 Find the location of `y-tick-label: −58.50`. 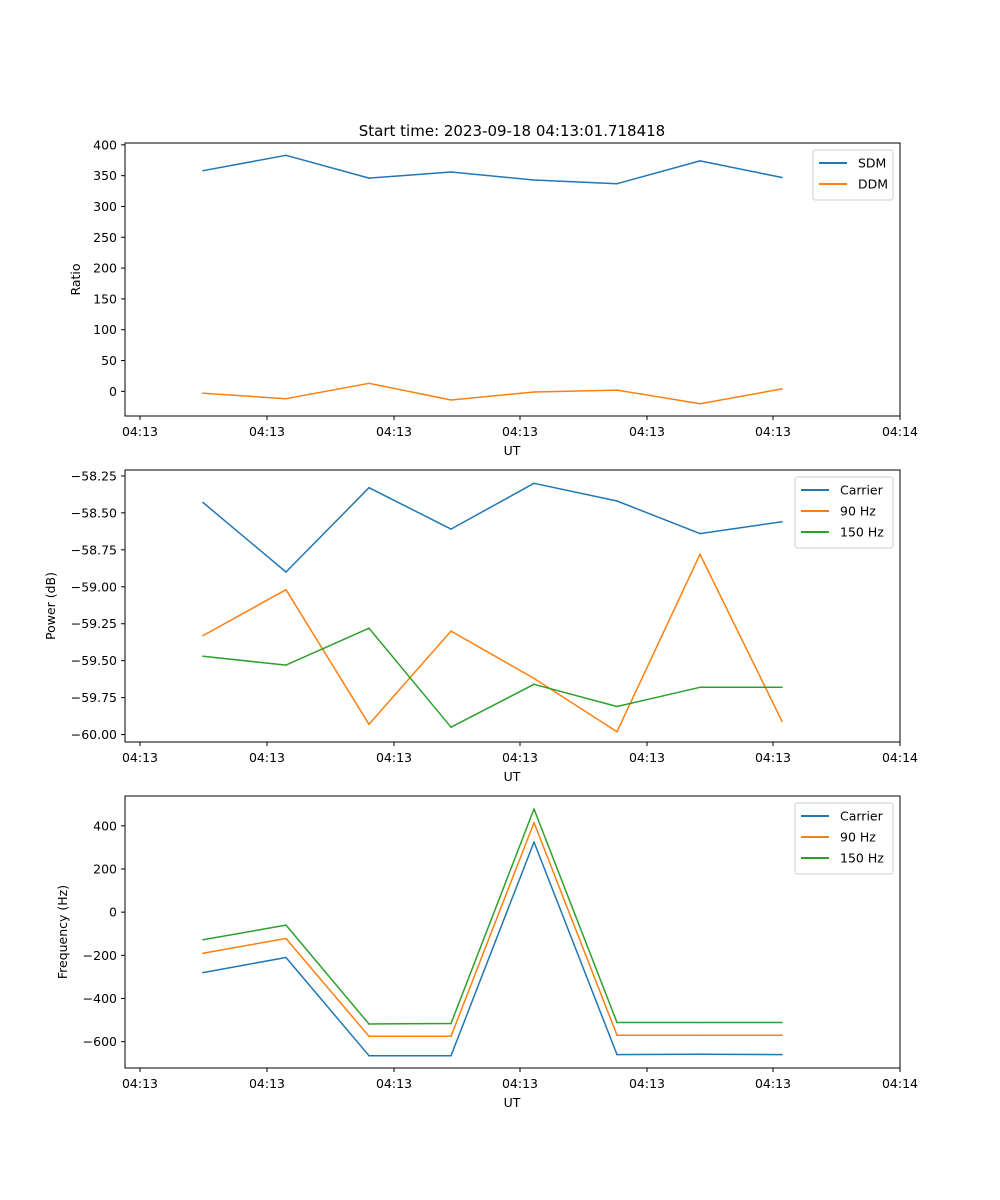

y-tick-label: −58.50 is located at coordinates (94, 512).